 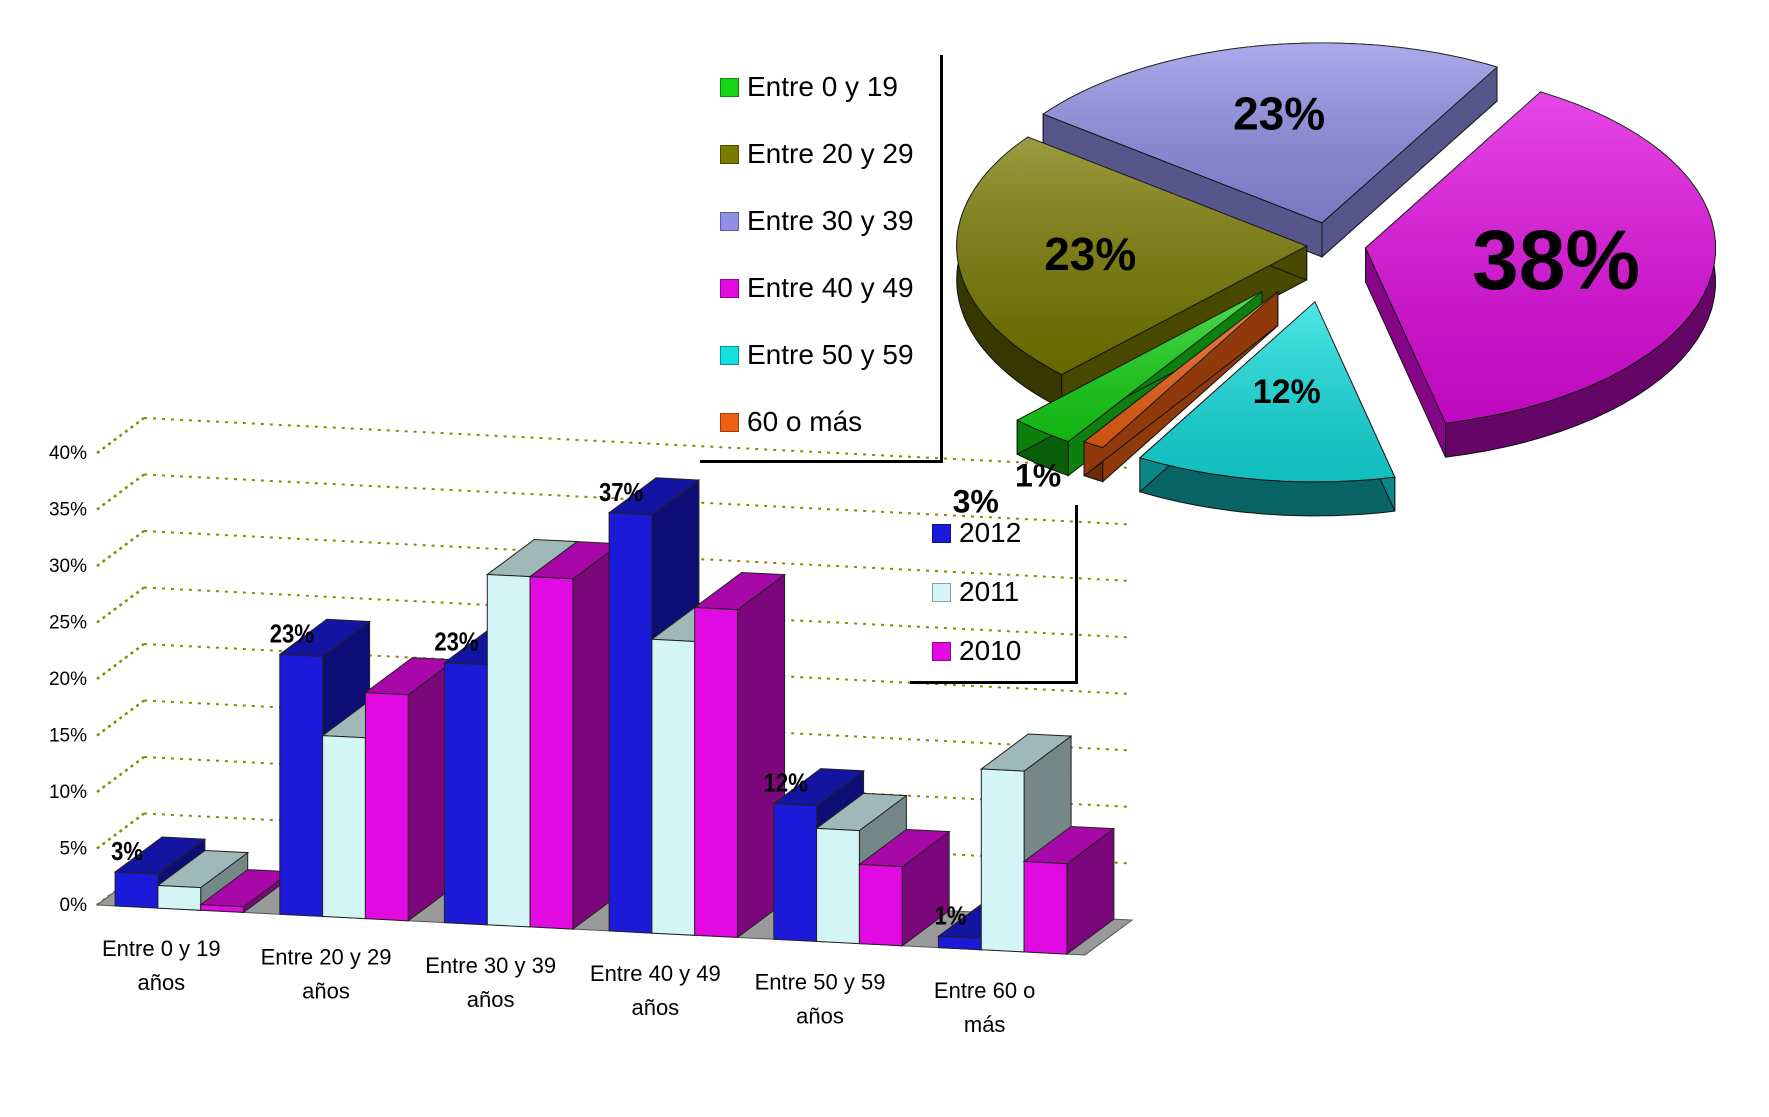 What do you see at coordinates (830, 220) in the screenshot?
I see `legend-label: Entre 30 y 39` at bounding box center [830, 220].